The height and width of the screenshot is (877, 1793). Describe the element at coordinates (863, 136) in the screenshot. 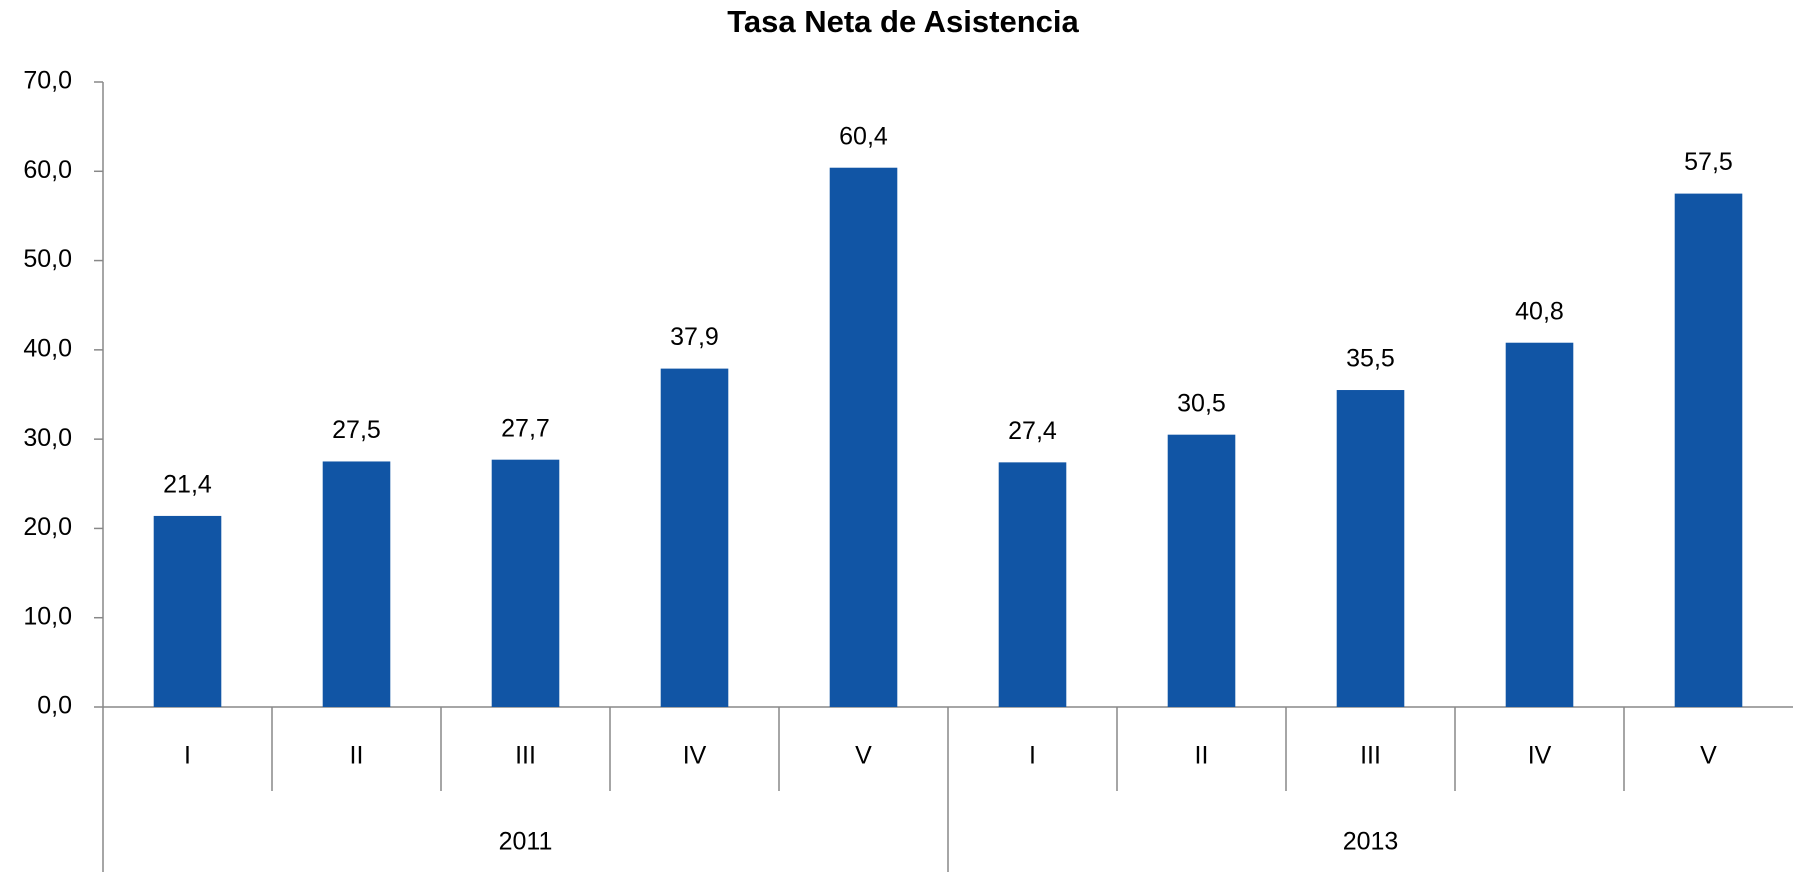

I see `data-label: 60,4` at that location.